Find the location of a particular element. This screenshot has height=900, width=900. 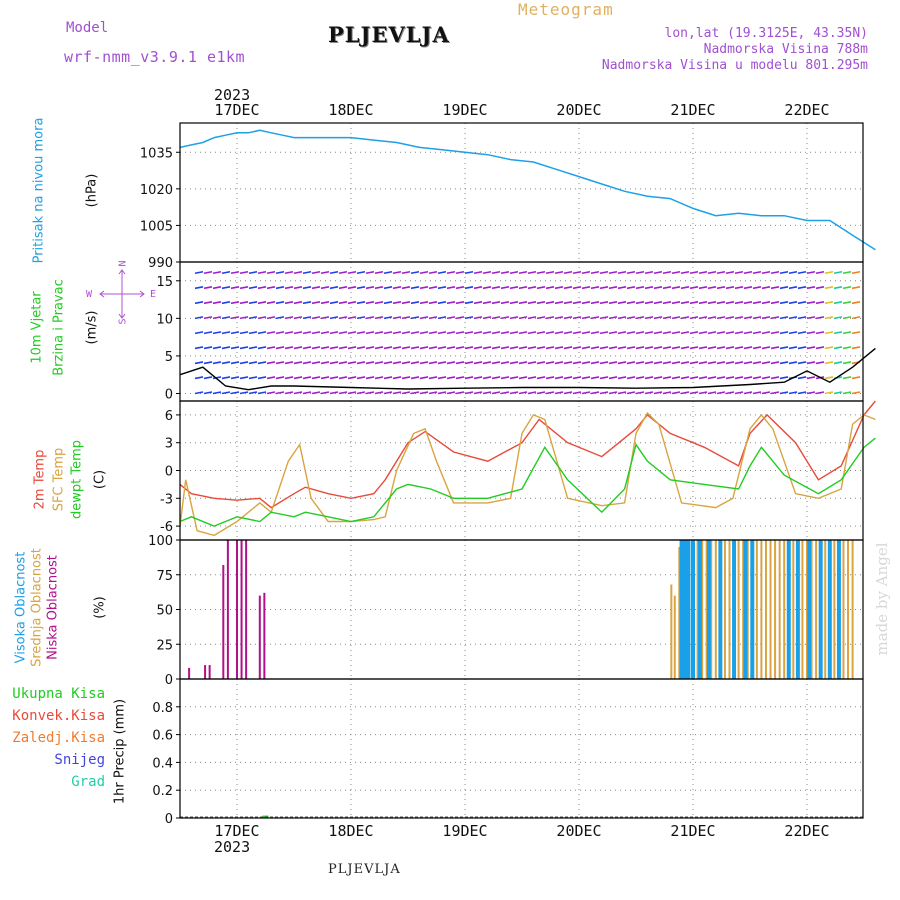

compass-west: W is located at coordinates (89, 294).